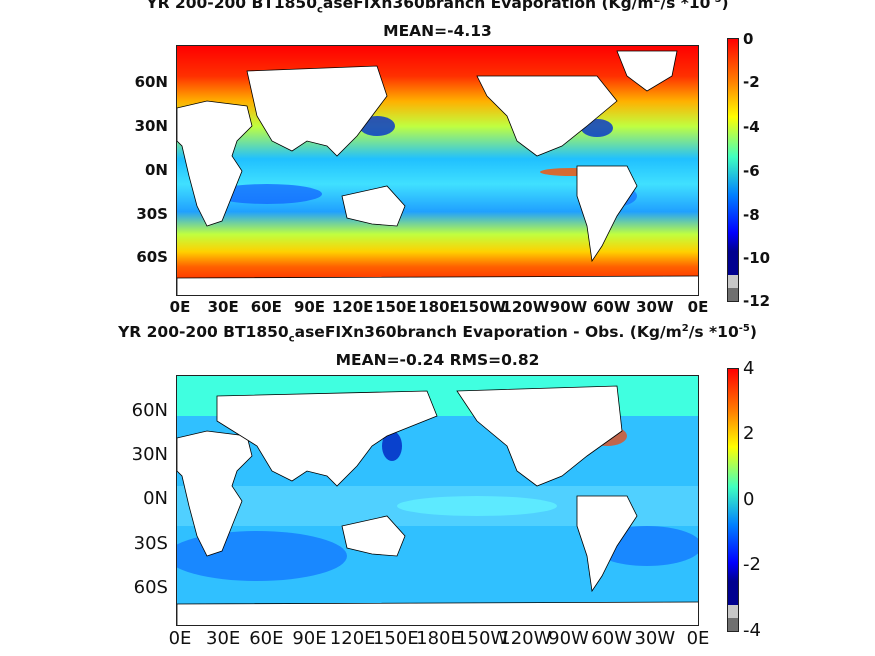 This screenshot has width=875, height=656. I want to click on colorbar-label: 2, so click(749, 433).